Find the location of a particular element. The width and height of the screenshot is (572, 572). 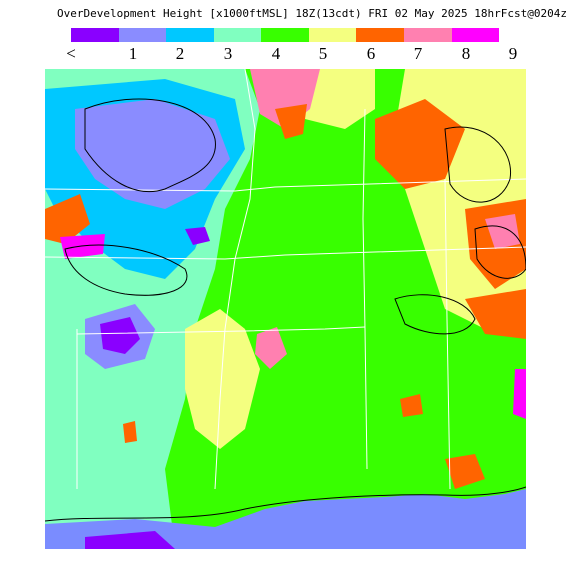

field-orange-west is located at coordinates (67, 219).